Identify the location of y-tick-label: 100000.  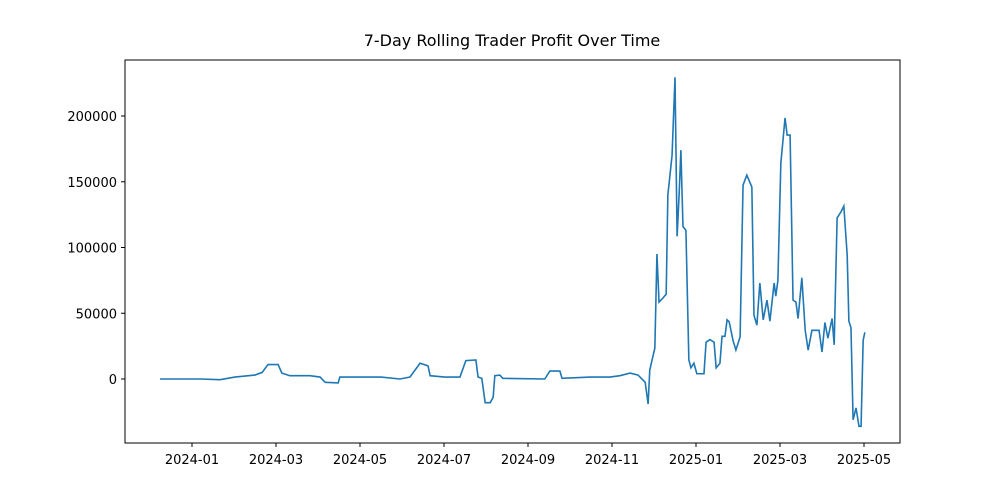
(92, 249).